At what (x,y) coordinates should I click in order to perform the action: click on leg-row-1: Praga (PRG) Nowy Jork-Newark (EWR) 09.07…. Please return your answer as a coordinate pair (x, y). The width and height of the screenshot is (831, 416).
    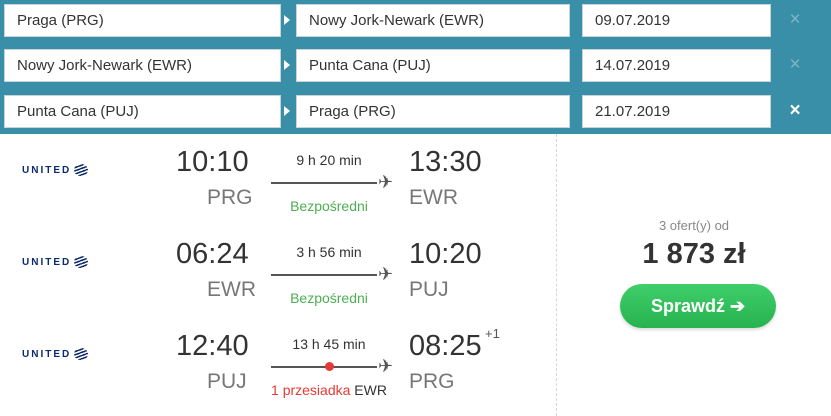
    Looking at the image, I should click on (415, 23).